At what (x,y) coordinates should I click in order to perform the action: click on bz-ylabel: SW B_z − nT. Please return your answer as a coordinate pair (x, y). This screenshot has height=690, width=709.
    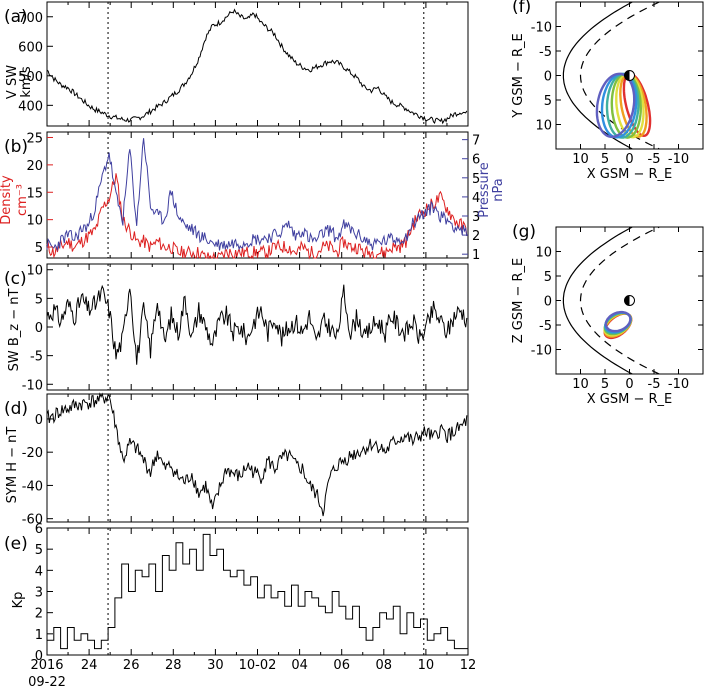
    Looking at the image, I should click on (14, 330).